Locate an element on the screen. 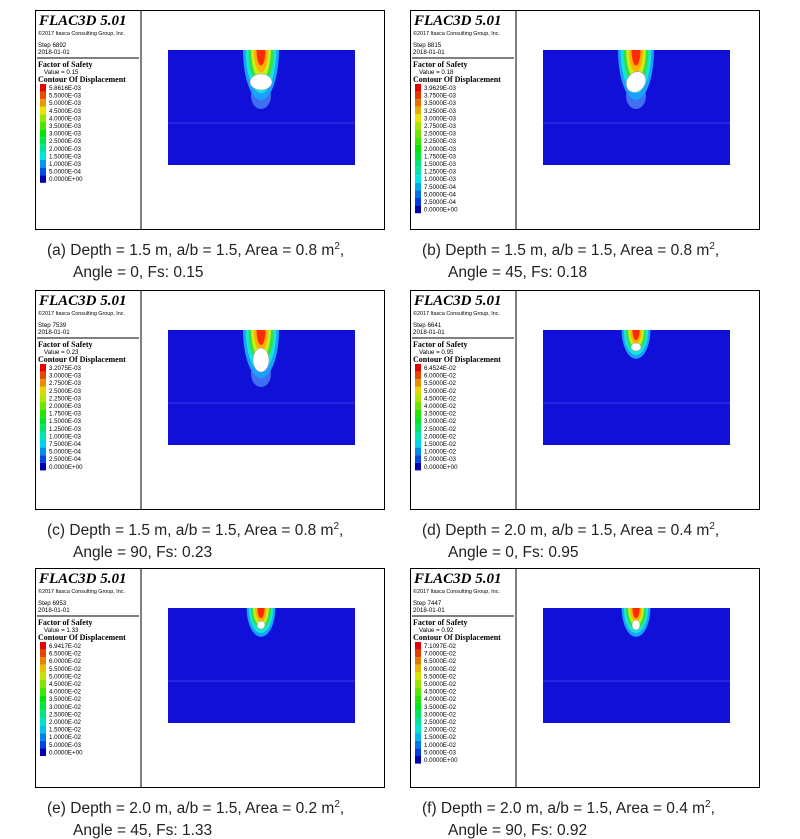 This screenshot has width=800, height=839. caption-line: Angle = 45, Fs: 1.33 is located at coordinates (142, 830).